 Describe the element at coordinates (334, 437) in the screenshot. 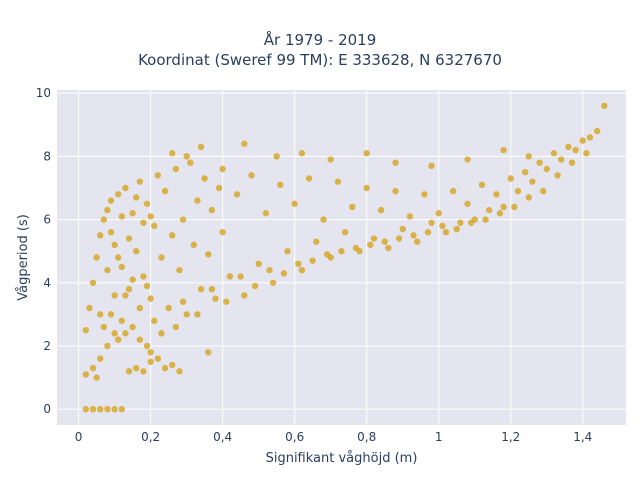

I see `x-axis-ticks: 0 0,2 0,4 0,6 0,8 1 1,2 1,4` at that location.